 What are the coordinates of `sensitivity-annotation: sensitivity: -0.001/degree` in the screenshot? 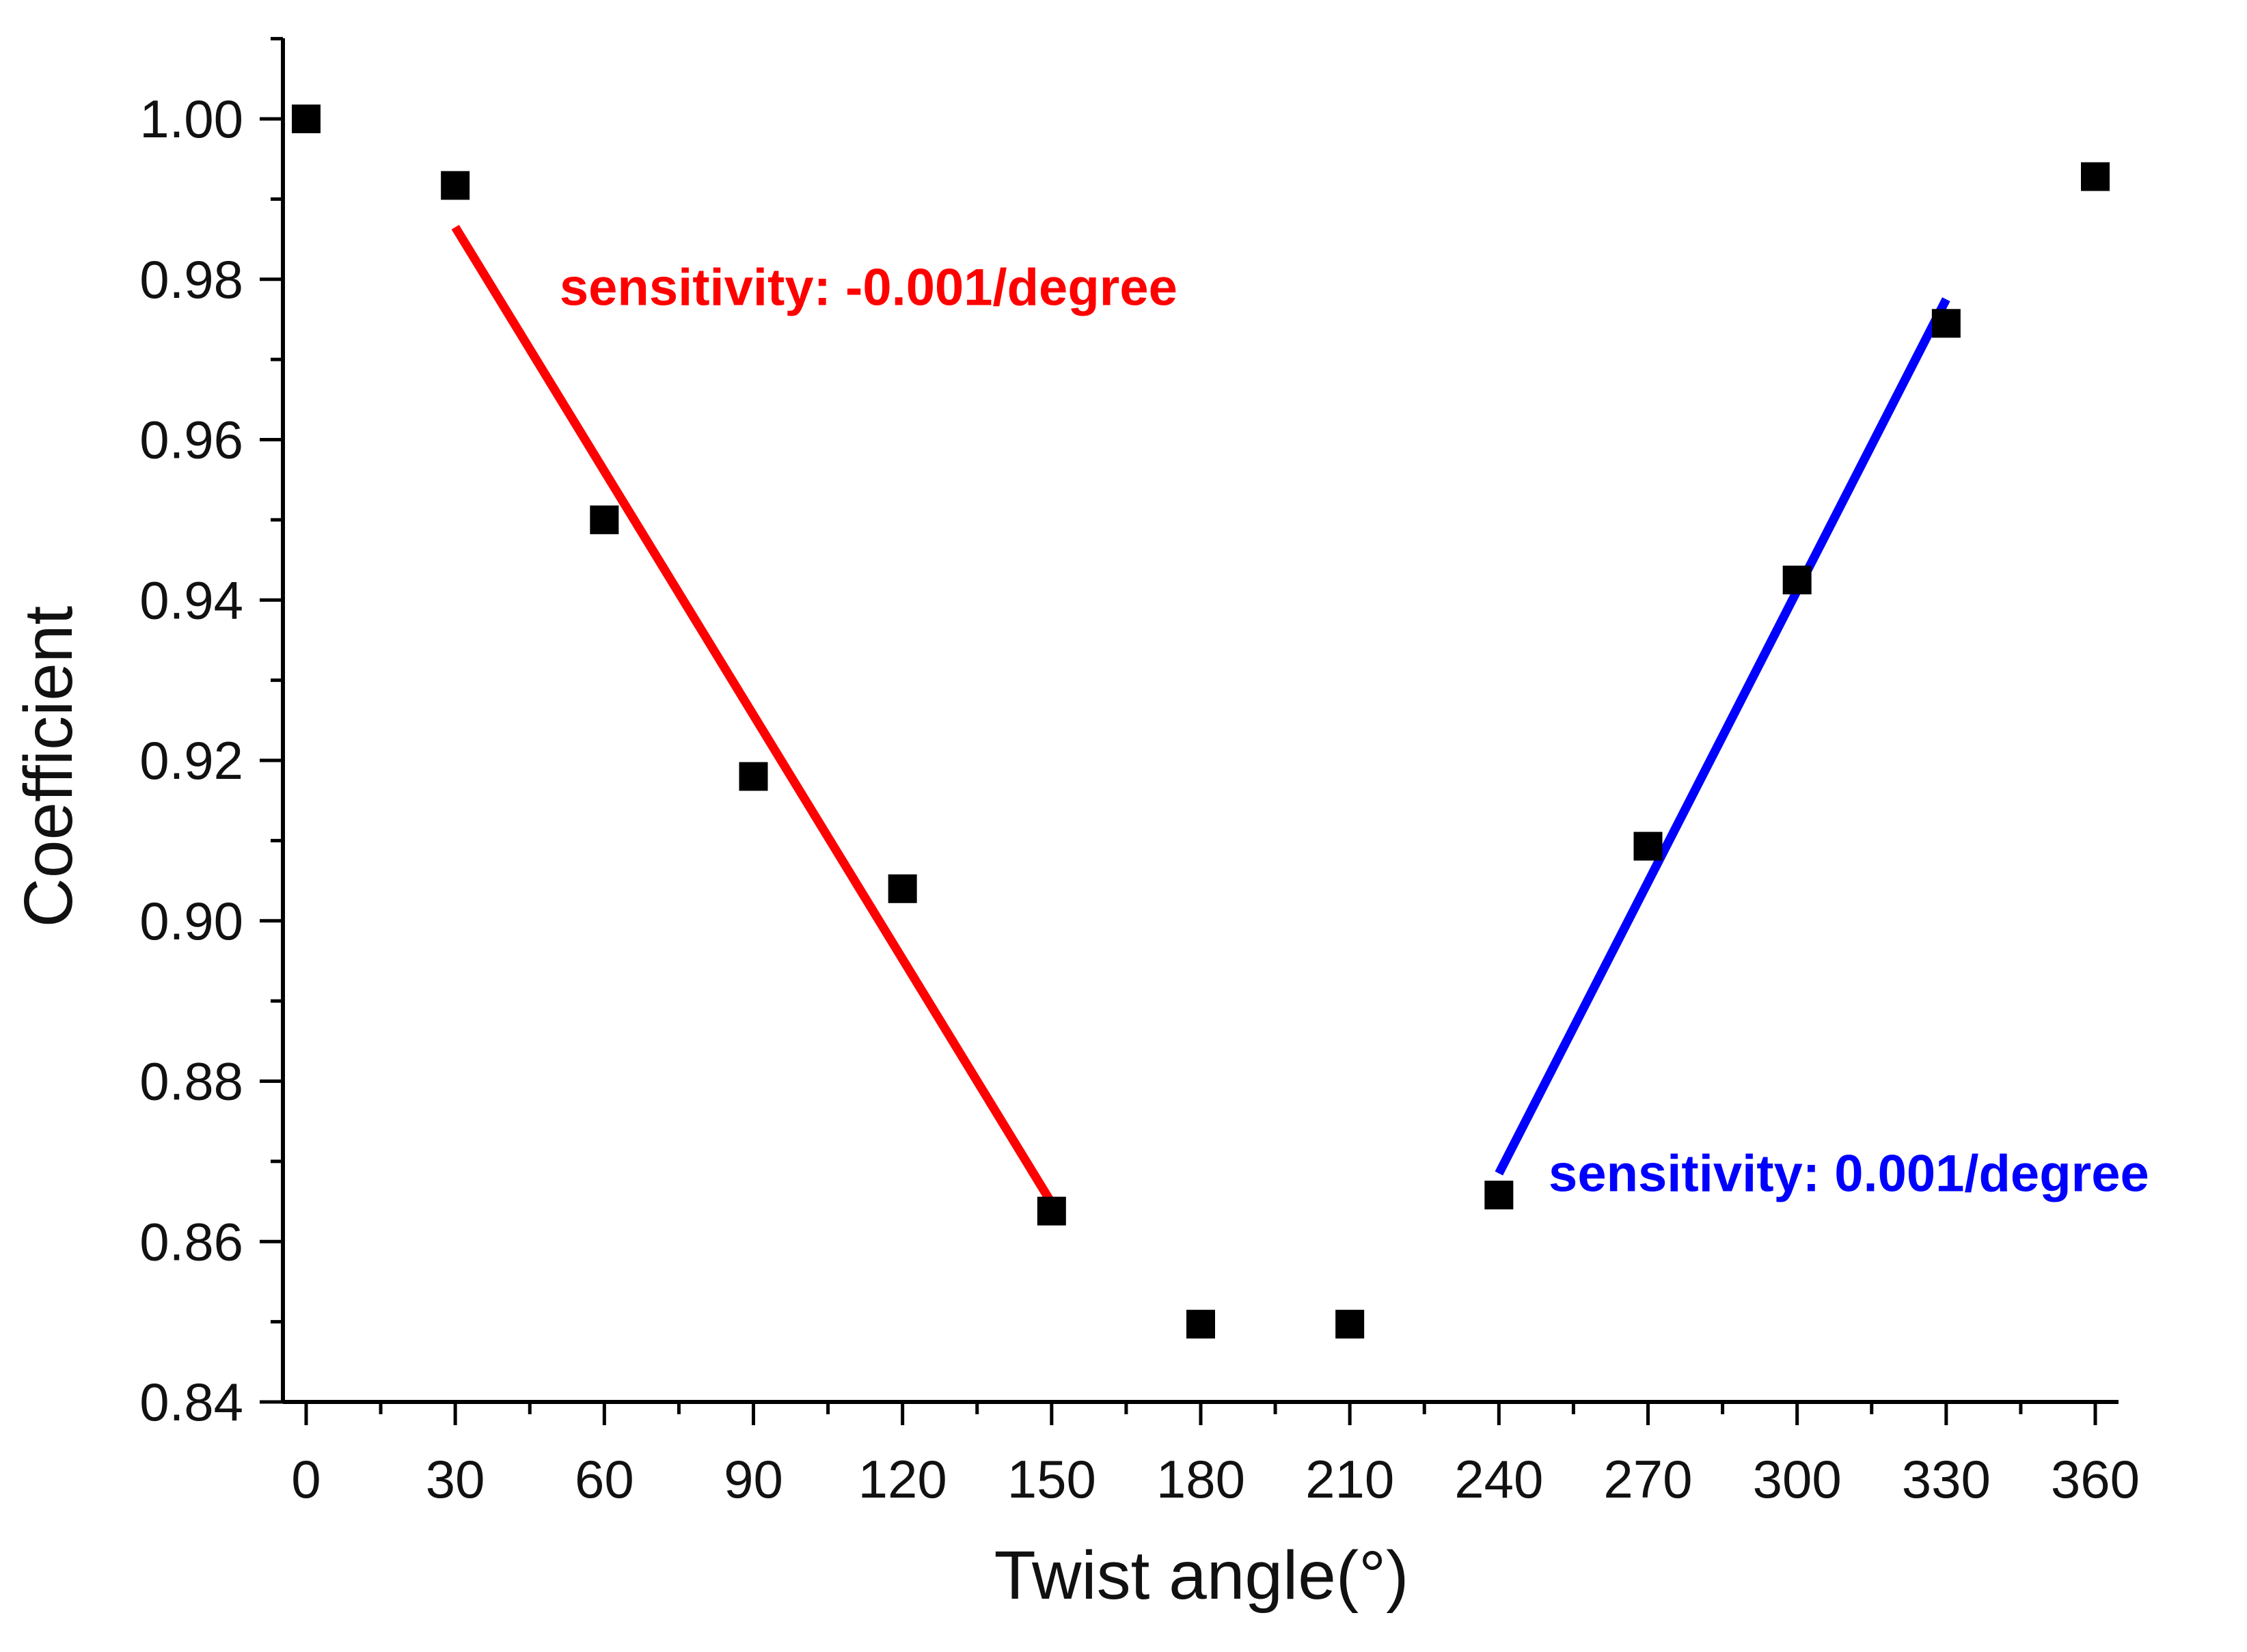 It's located at (868, 287).